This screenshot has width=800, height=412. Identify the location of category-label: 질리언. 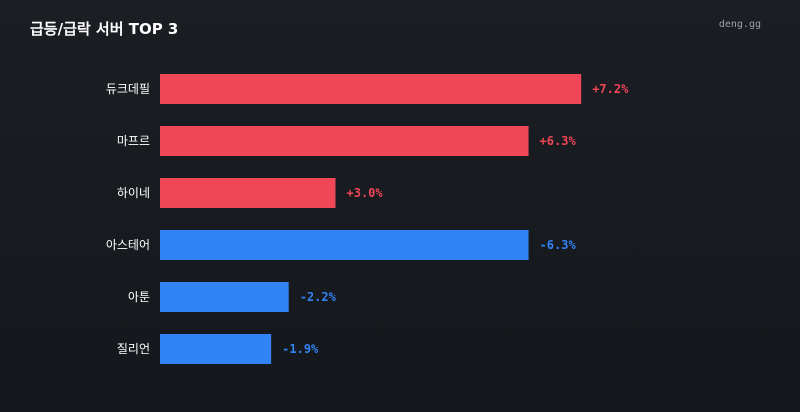
(133, 349).